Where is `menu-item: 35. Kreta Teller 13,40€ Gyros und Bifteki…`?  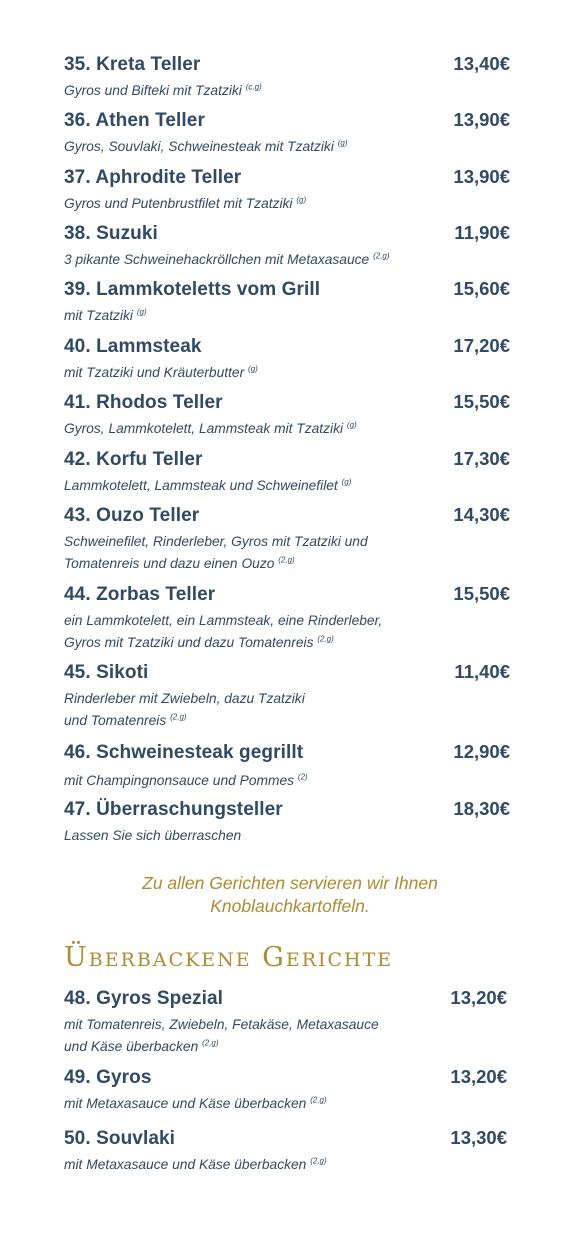 menu-item: 35. Kreta Teller 13,40€ Gyros und Bifteki… is located at coordinates (287, 77).